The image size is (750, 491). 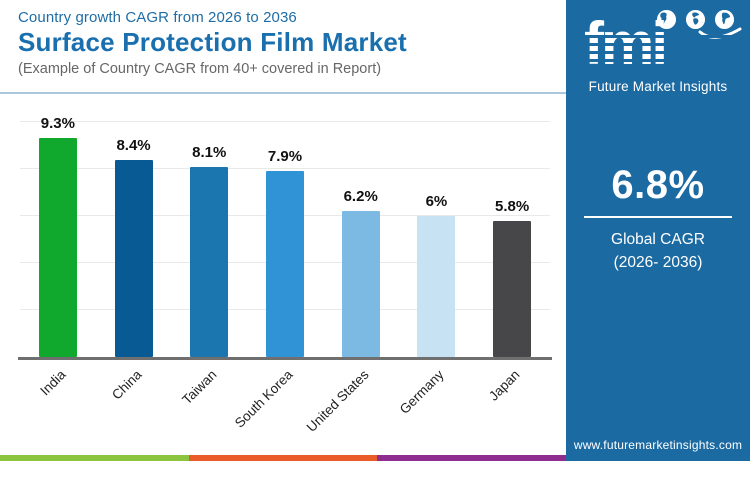 What do you see at coordinates (436, 201) in the screenshot?
I see `bar-value-germany: 6%` at bounding box center [436, 201].